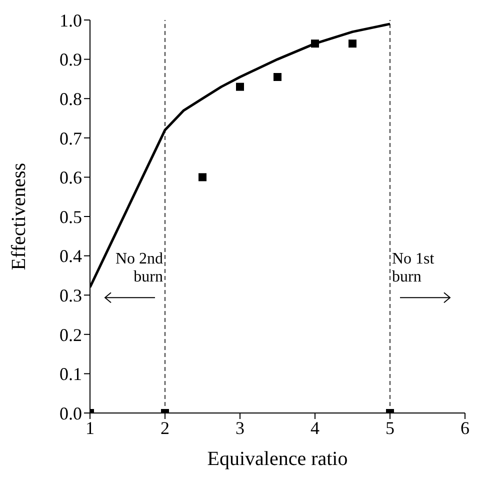 The width and height of the screenshot is (487, 487). Describe the element at coordinates (71, 374) in the screenshot. I see `y-tick-label: 0.1` at that location.